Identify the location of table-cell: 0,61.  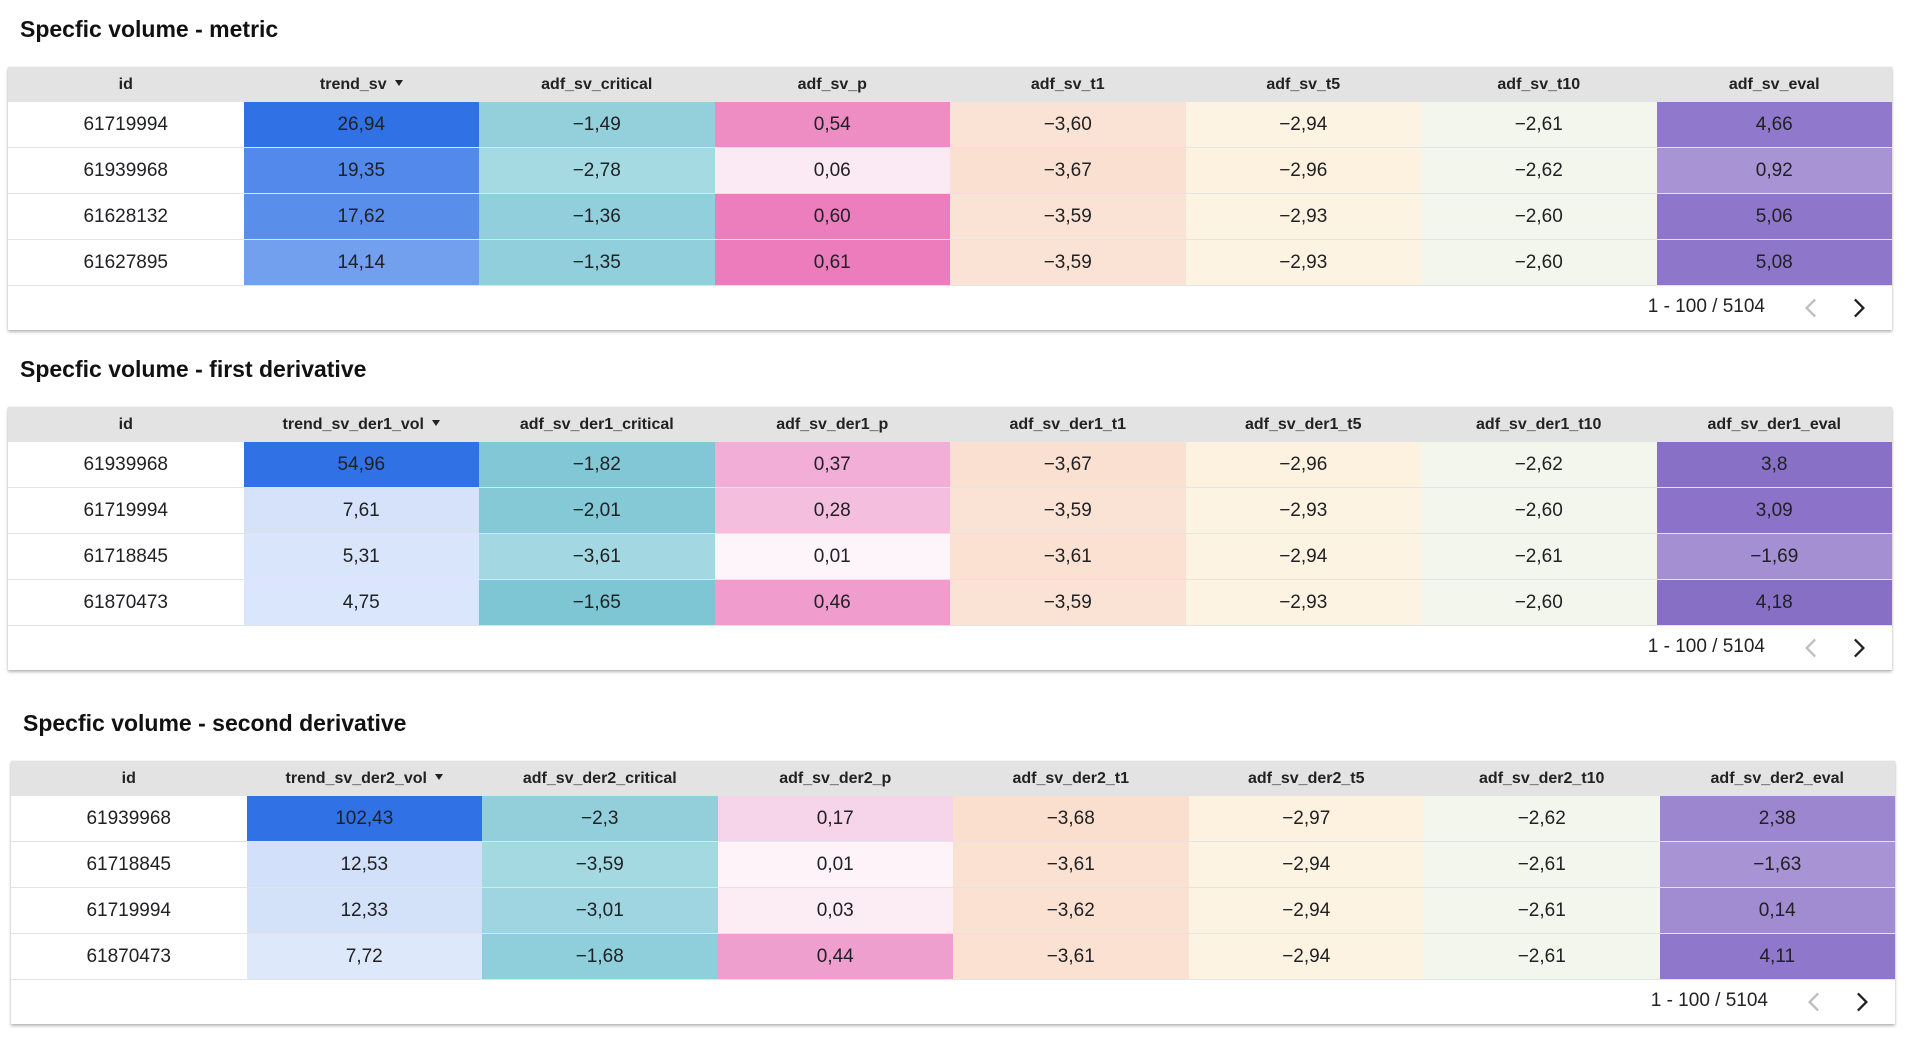
(832, 262).